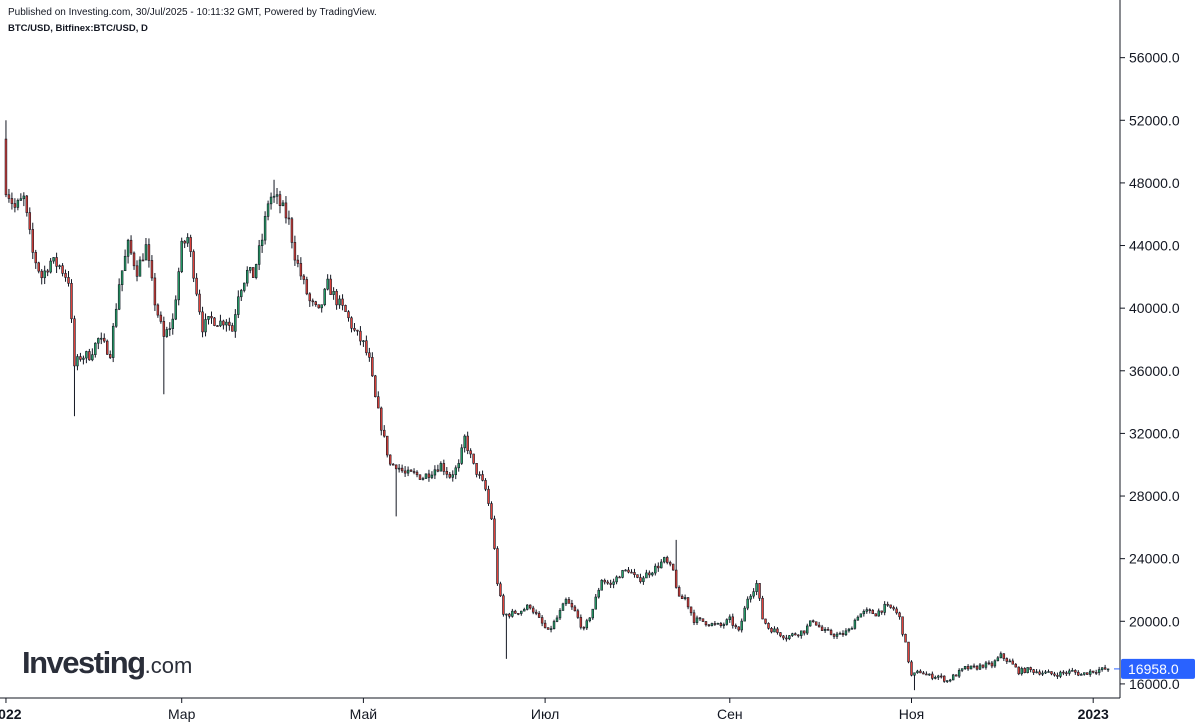  I want to click on time-axis: 2022 Мар Май Июл Сен Ноя 2023, so click(560, 709).